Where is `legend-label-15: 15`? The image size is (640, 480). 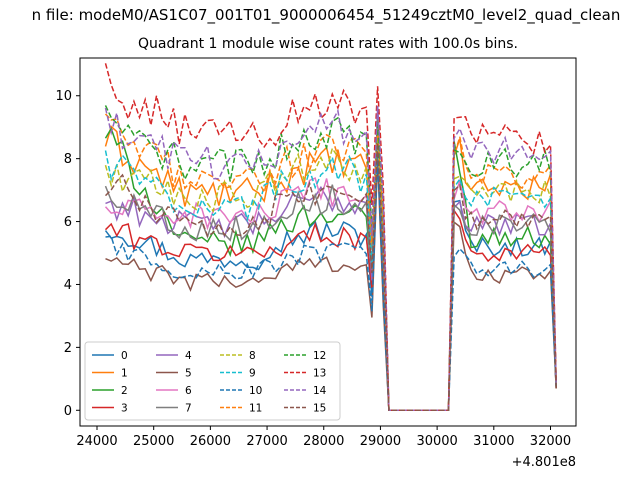 legend-label-15: 15 is located at coordinates (319, 409).